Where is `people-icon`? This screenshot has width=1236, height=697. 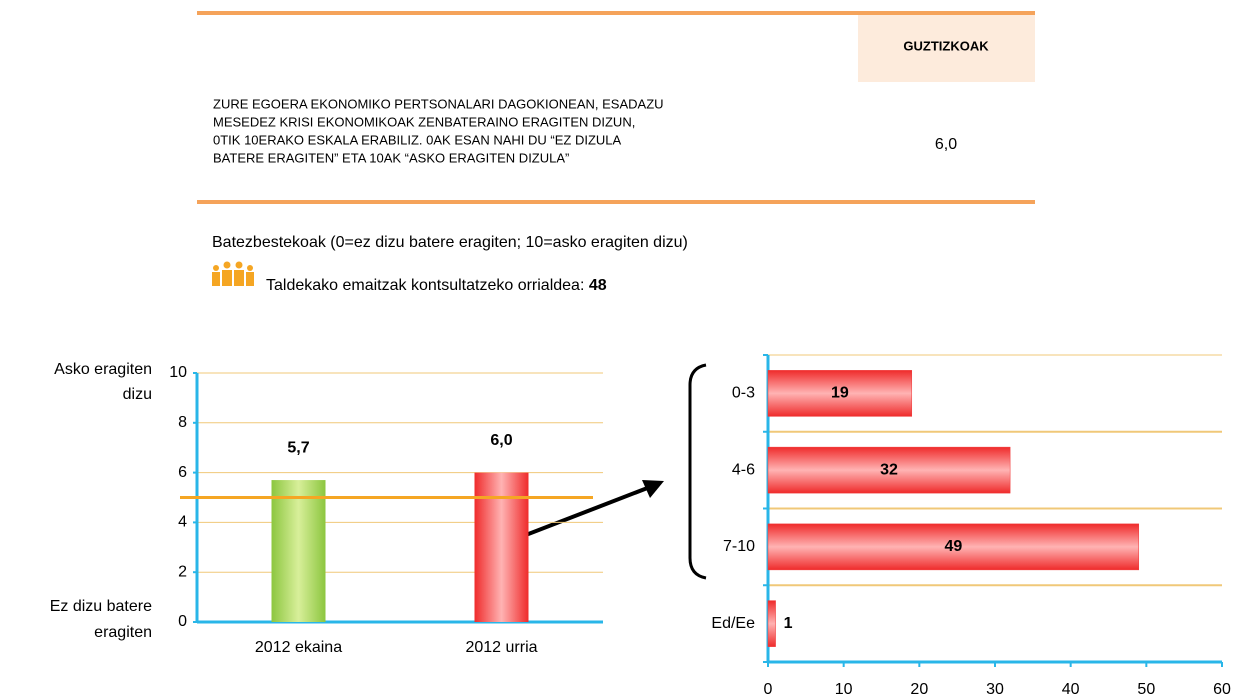
people-icon is located at coordinates (233, 273).